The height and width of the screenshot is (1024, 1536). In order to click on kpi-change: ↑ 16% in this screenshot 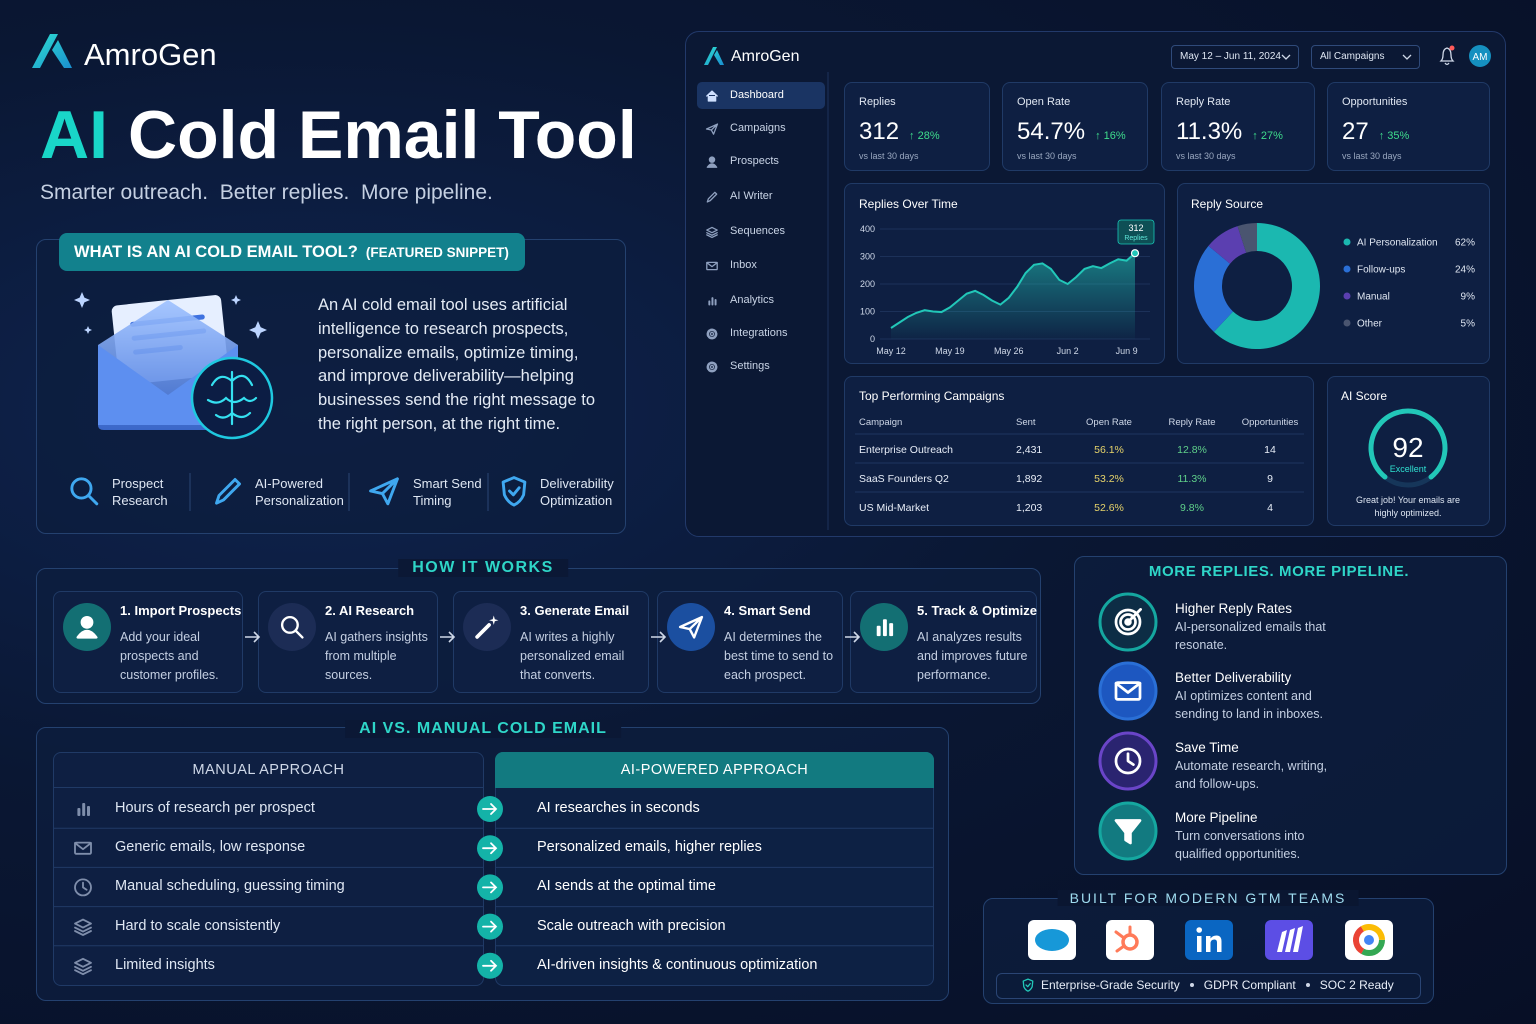, I will do `click(1110, 136)`.